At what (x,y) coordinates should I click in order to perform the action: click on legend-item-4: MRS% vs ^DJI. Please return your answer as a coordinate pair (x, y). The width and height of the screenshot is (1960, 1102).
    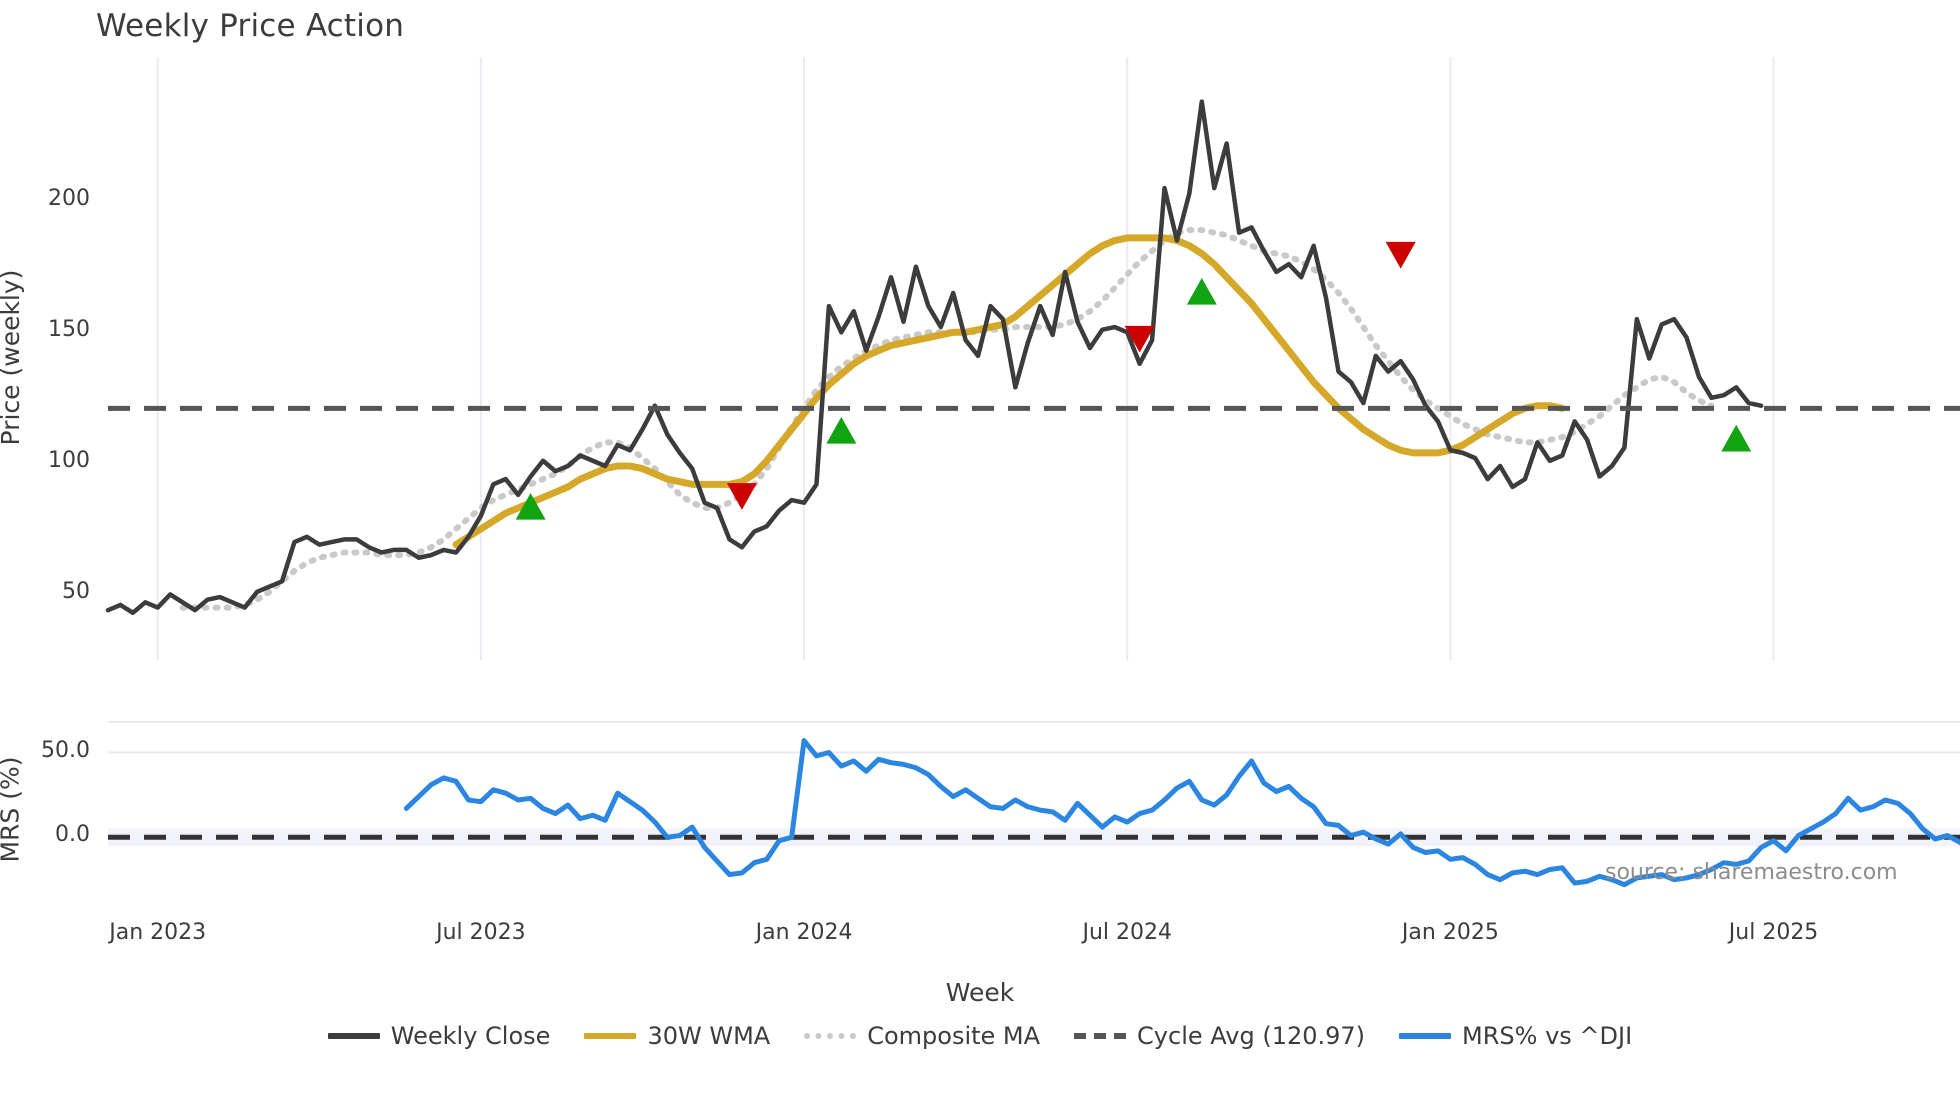
    Looking at the image, I should click on (1515, 1036).